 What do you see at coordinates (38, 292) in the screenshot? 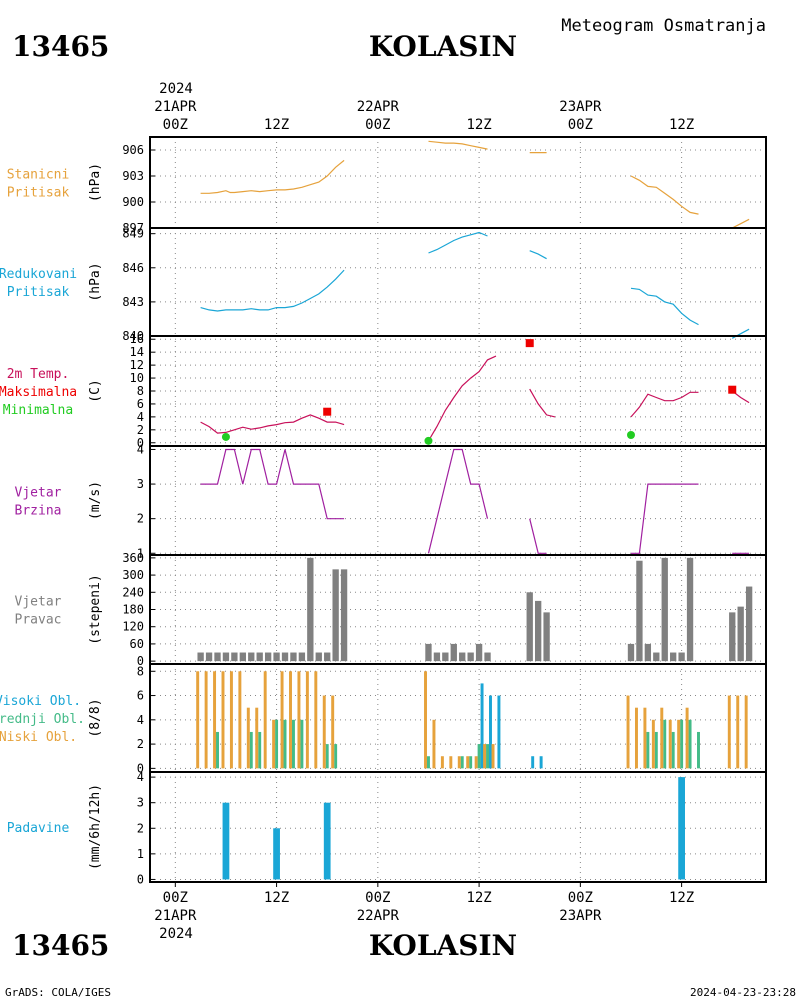
I see `panel-label: Pritisak` at bounding box center [38, 292].